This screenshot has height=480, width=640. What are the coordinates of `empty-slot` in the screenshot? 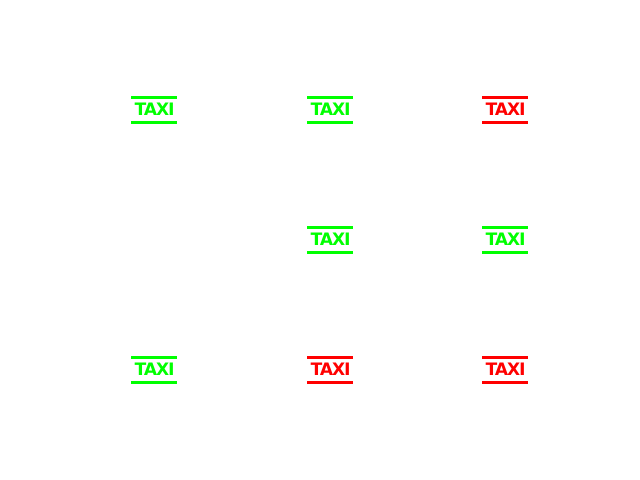 It's located at (154, 241).